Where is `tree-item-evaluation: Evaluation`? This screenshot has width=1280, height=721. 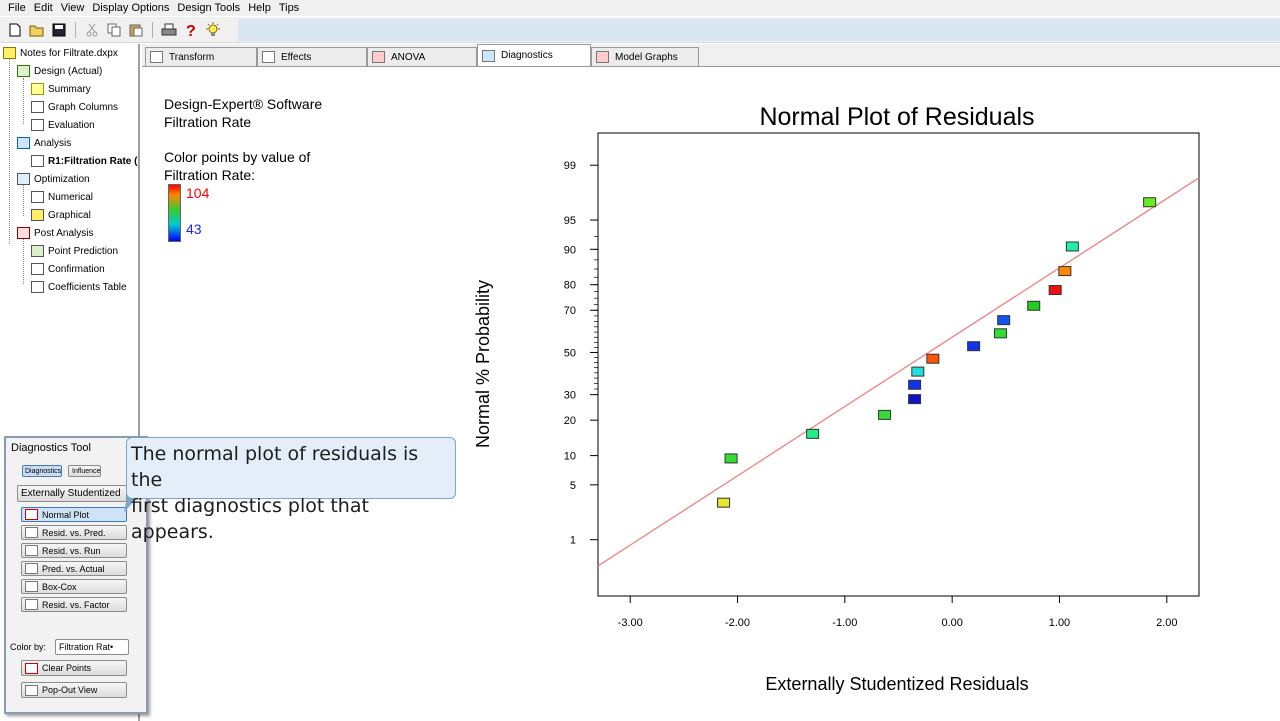 tree-item-evaluation: Evaluation is located at coordinates (63, 125).